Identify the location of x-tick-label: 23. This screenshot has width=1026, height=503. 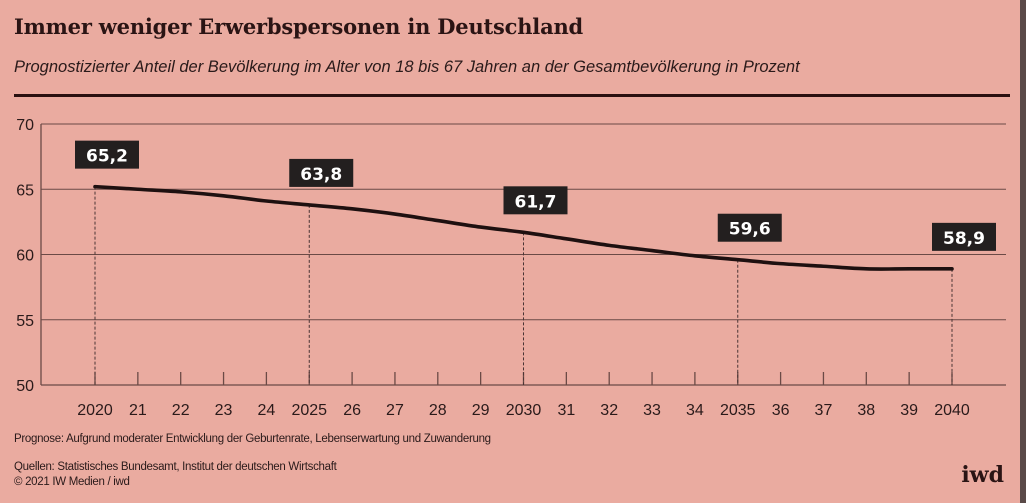
(224, 410).